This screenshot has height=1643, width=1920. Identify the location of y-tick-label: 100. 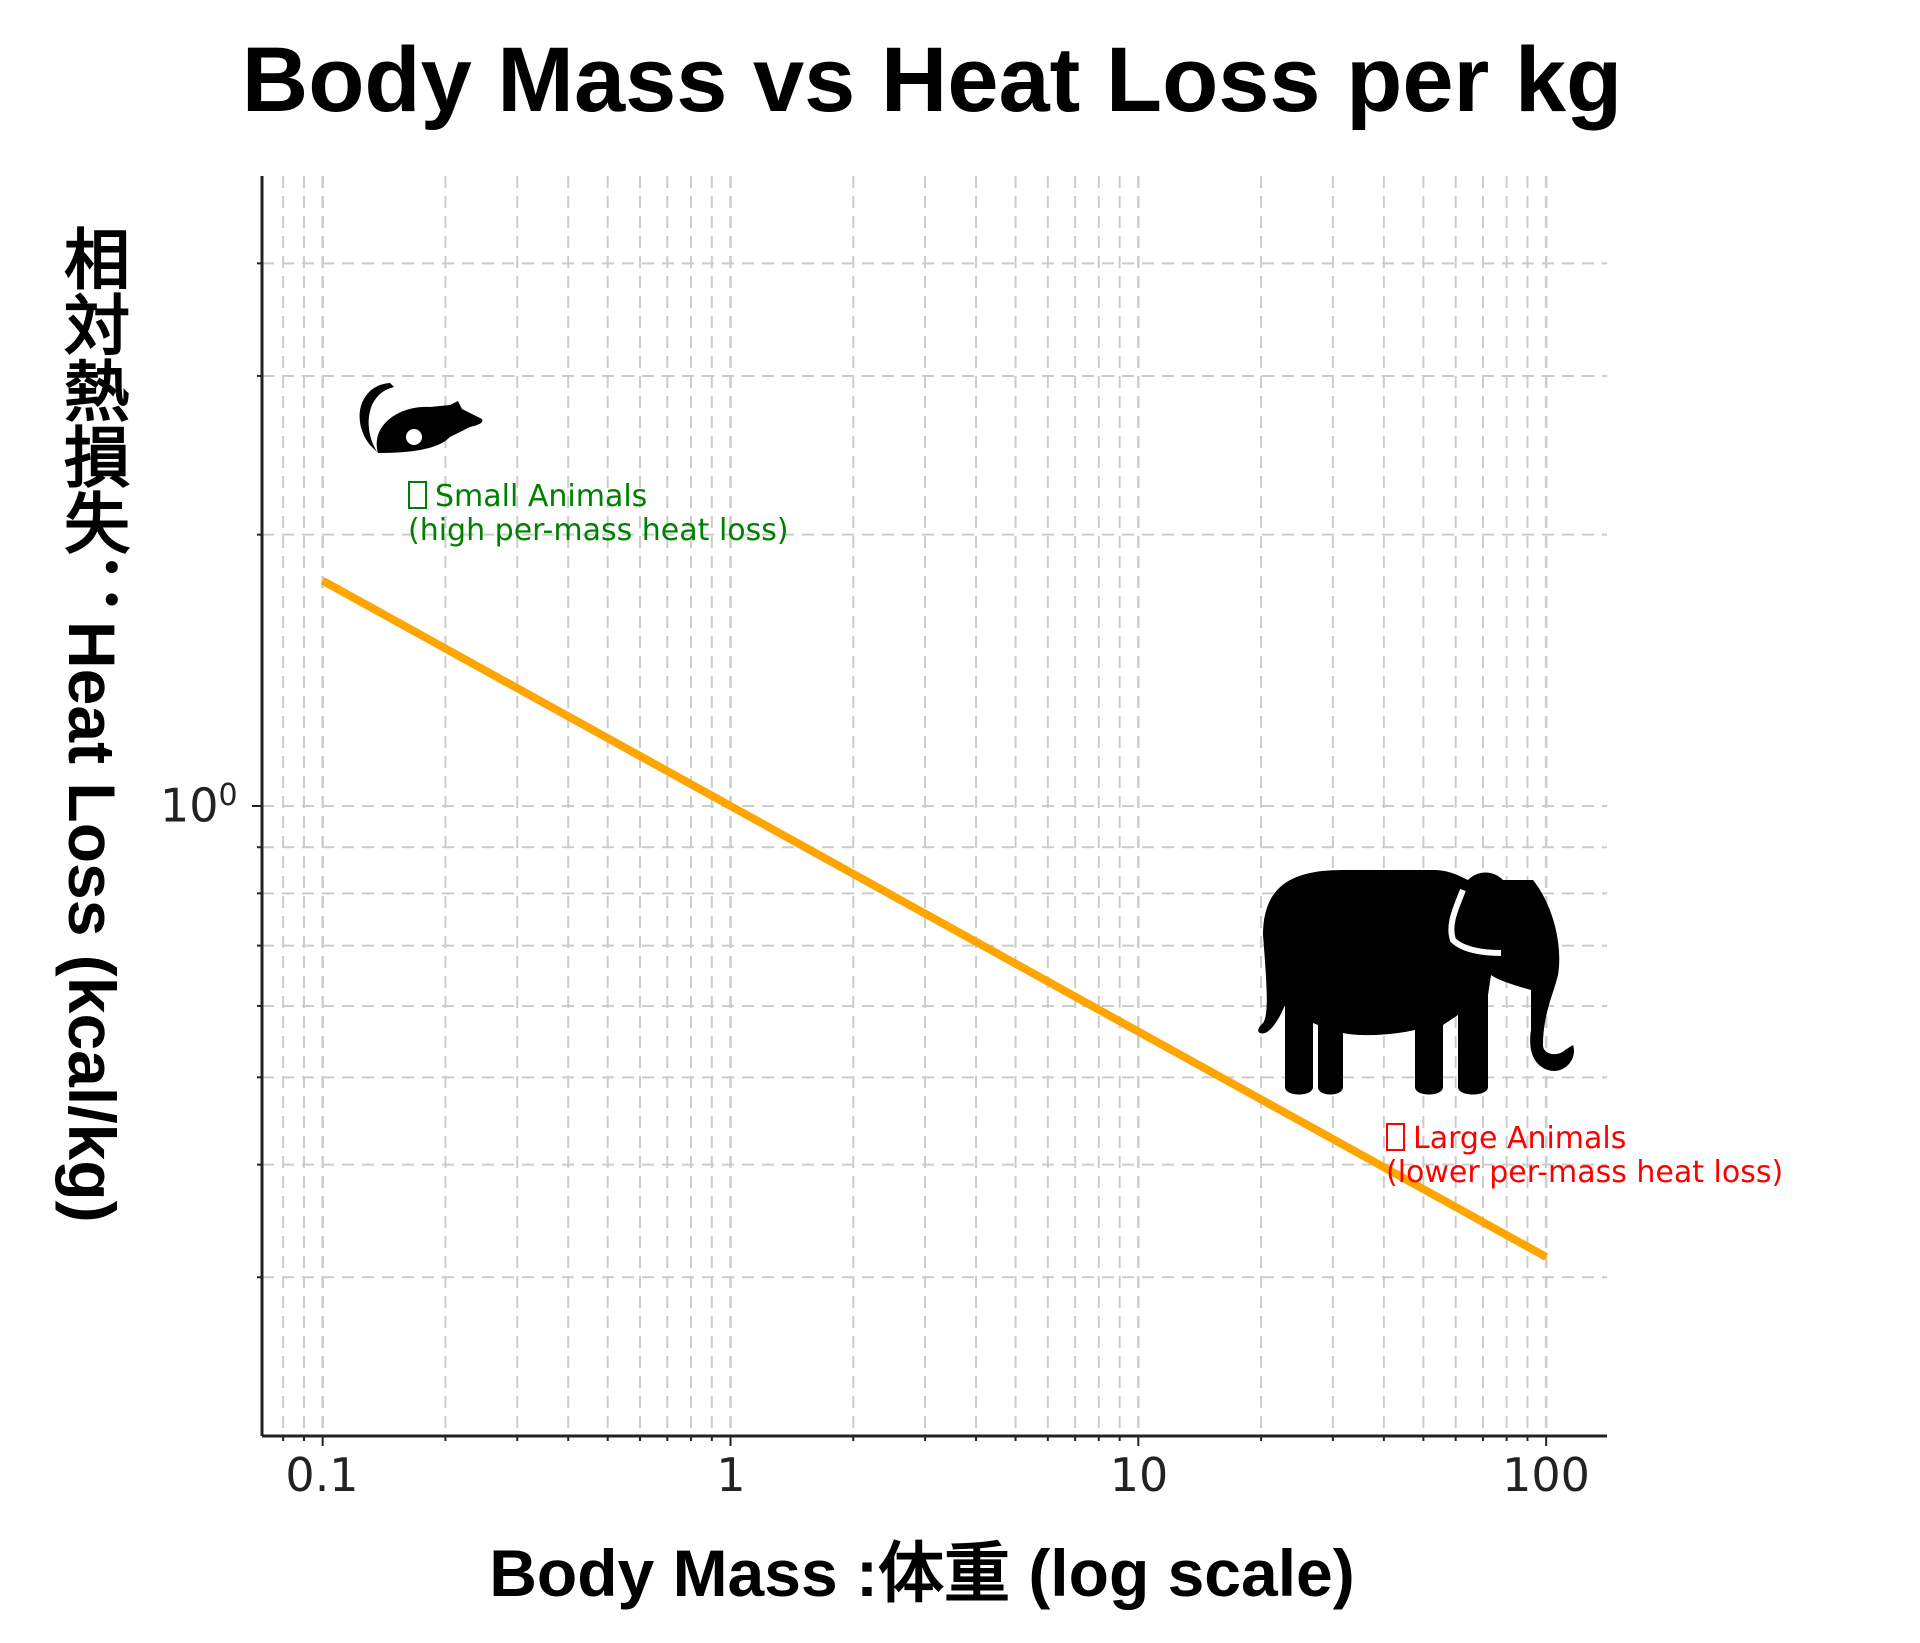
(199, 805).